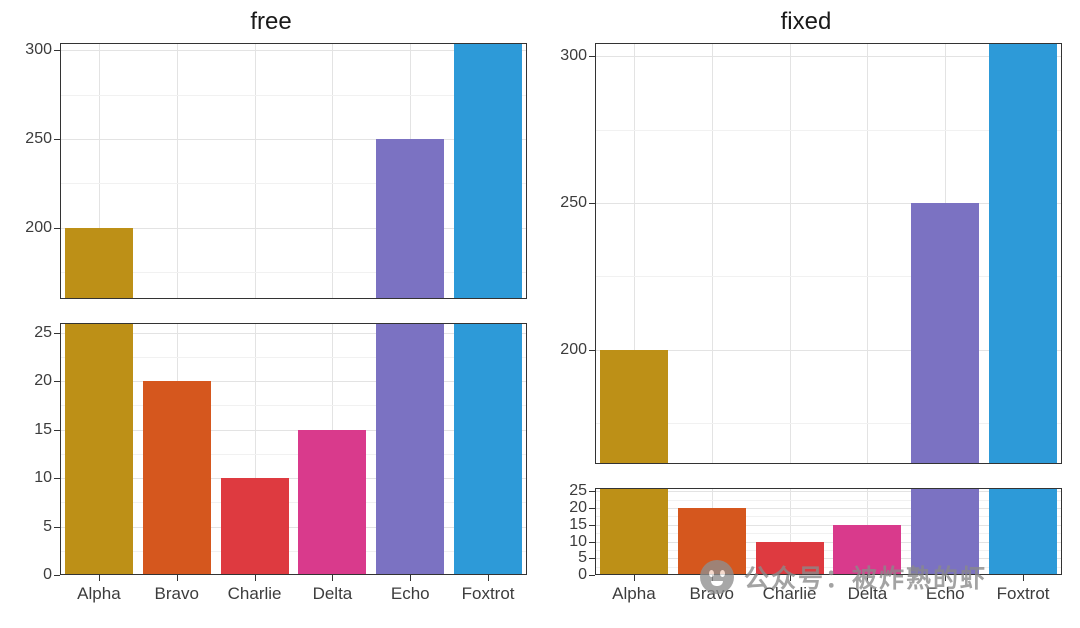 The width and height of the screenshot is (1080, 628). What do you see at coordinates (410, 219) in the screenshot?
I see `bar-echo` at bounding box center [410, 219].